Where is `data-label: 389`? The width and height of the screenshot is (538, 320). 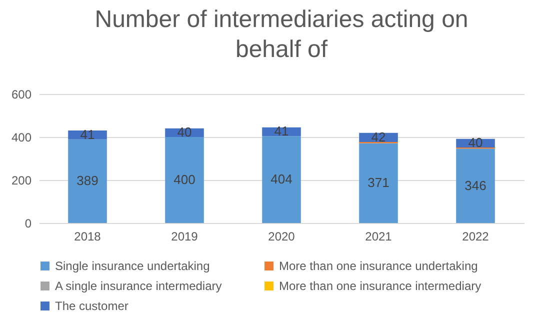
data-label: 389 is located at coordinates (87, 180).